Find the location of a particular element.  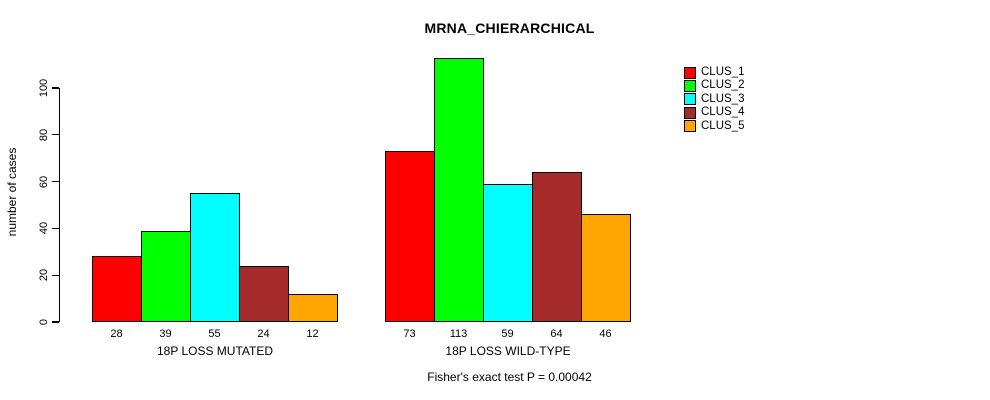

bar-value-label: 28 is located at coordinates (116, 334).